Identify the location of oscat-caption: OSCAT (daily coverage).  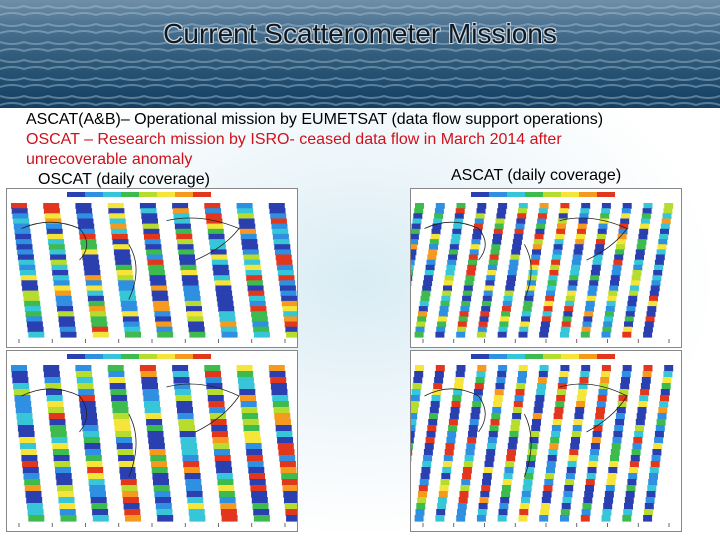
(124, 179).